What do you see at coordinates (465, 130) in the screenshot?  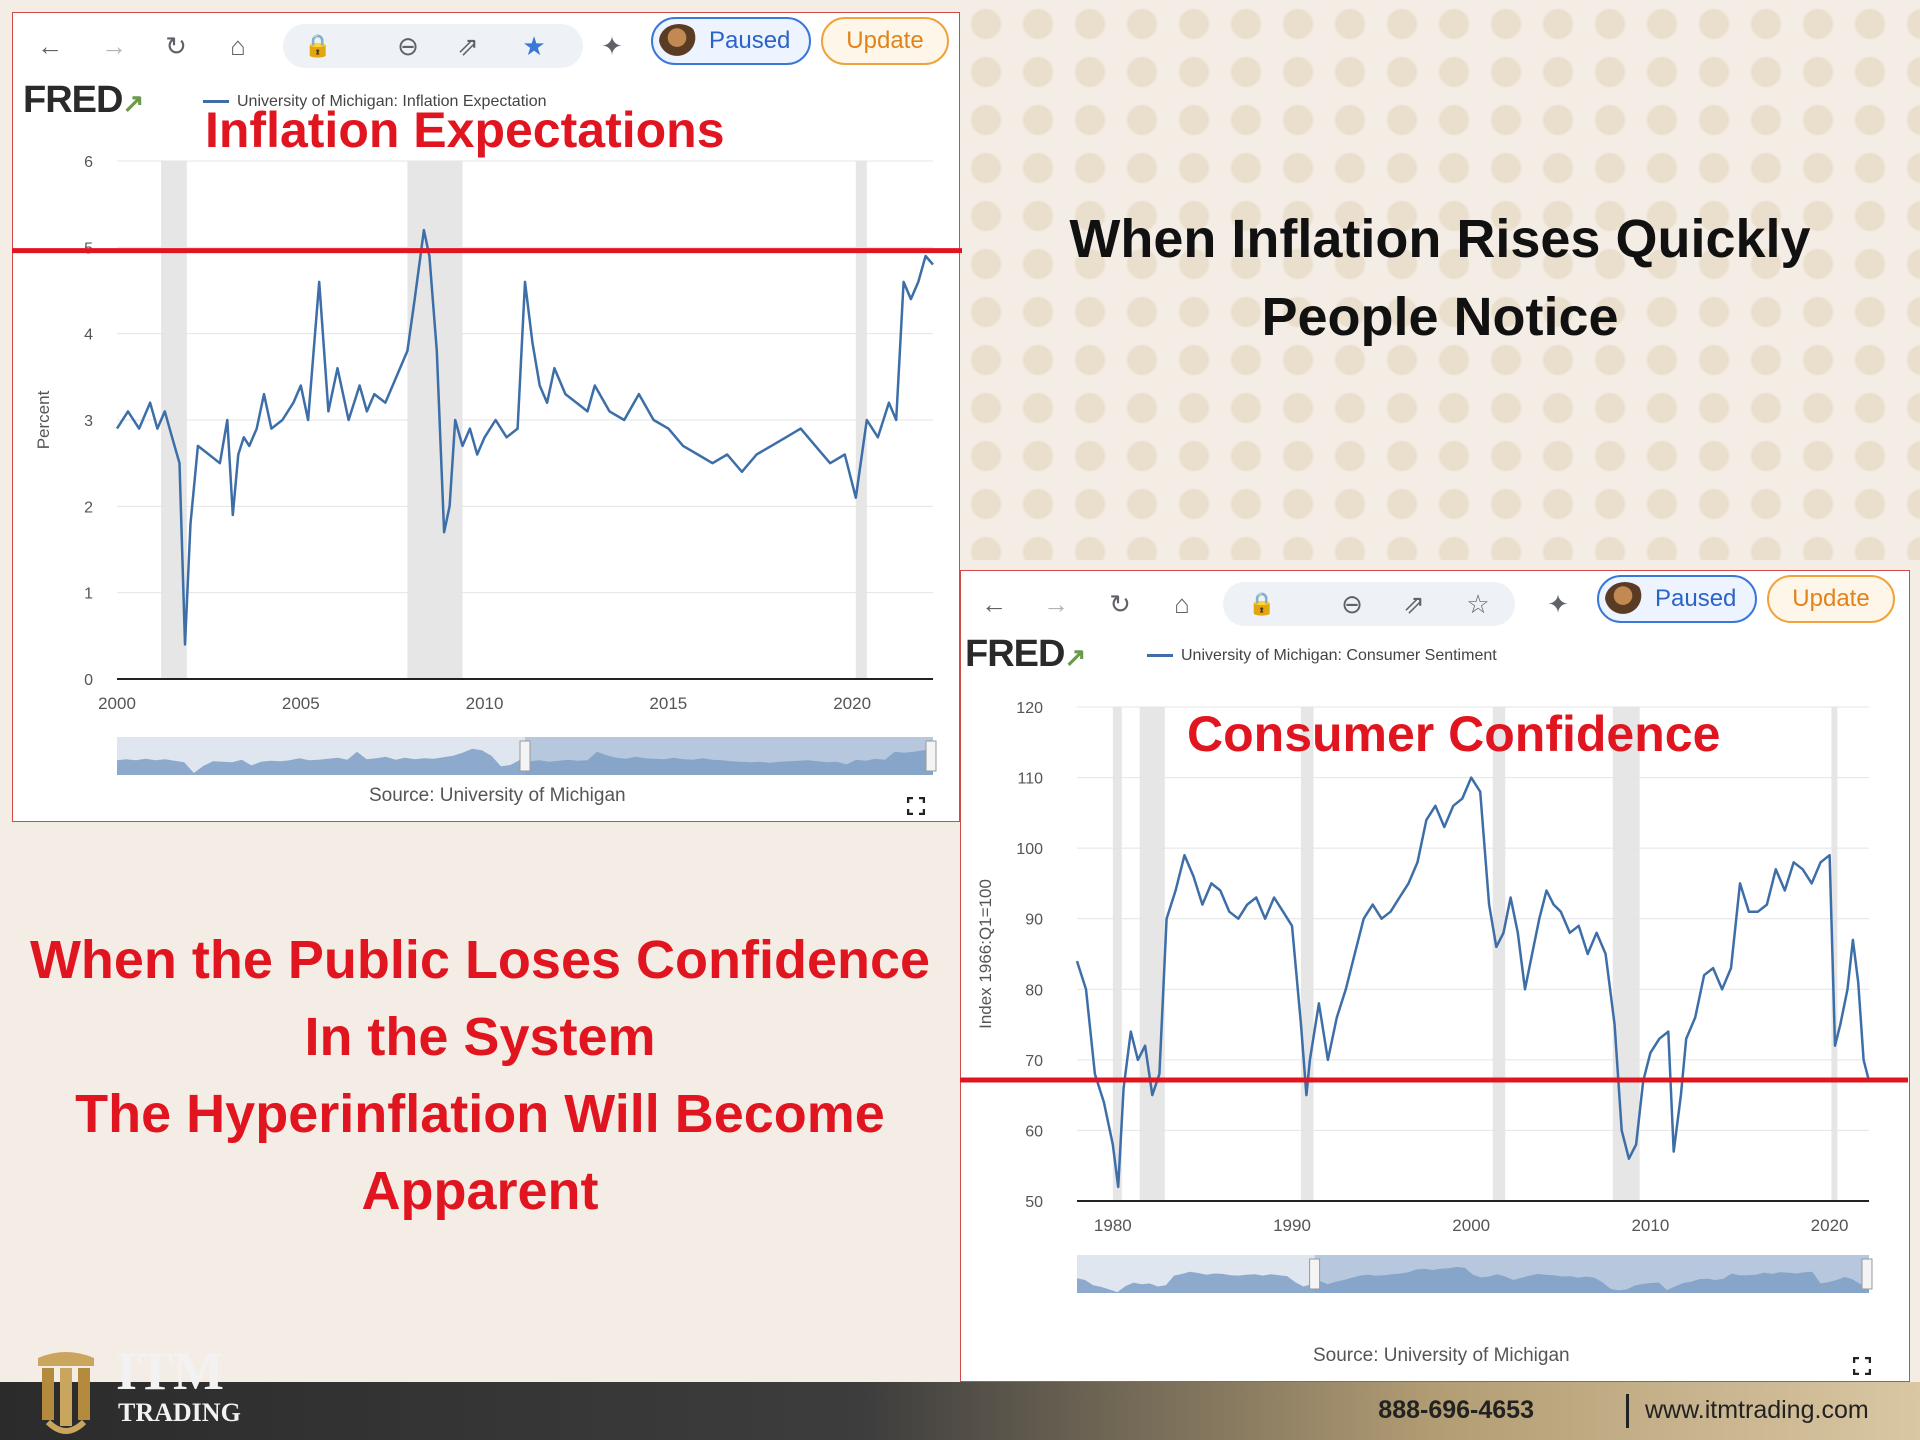 I see `overlay-title-inflation: Inflation Expectations` at bounding box center [465, 130].